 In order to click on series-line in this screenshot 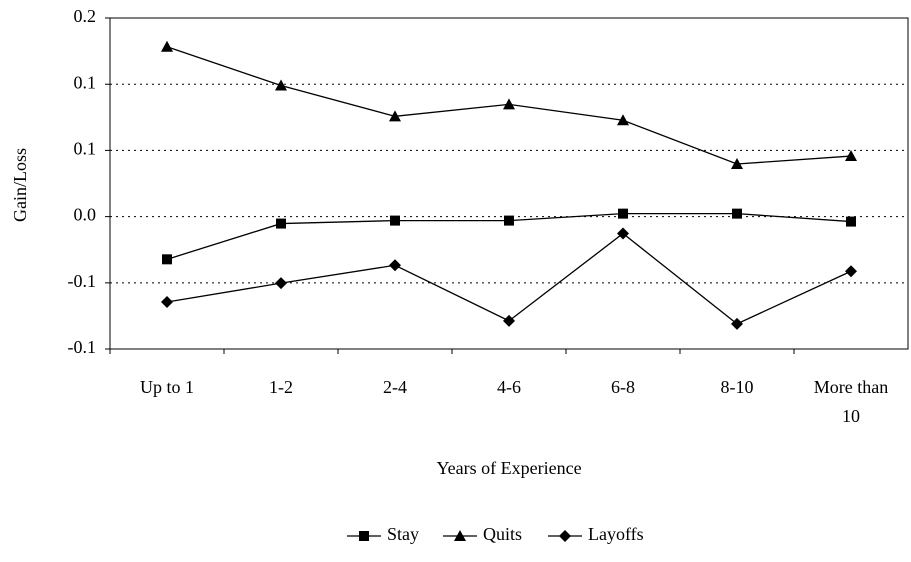, I will do `click(509, 278)`.